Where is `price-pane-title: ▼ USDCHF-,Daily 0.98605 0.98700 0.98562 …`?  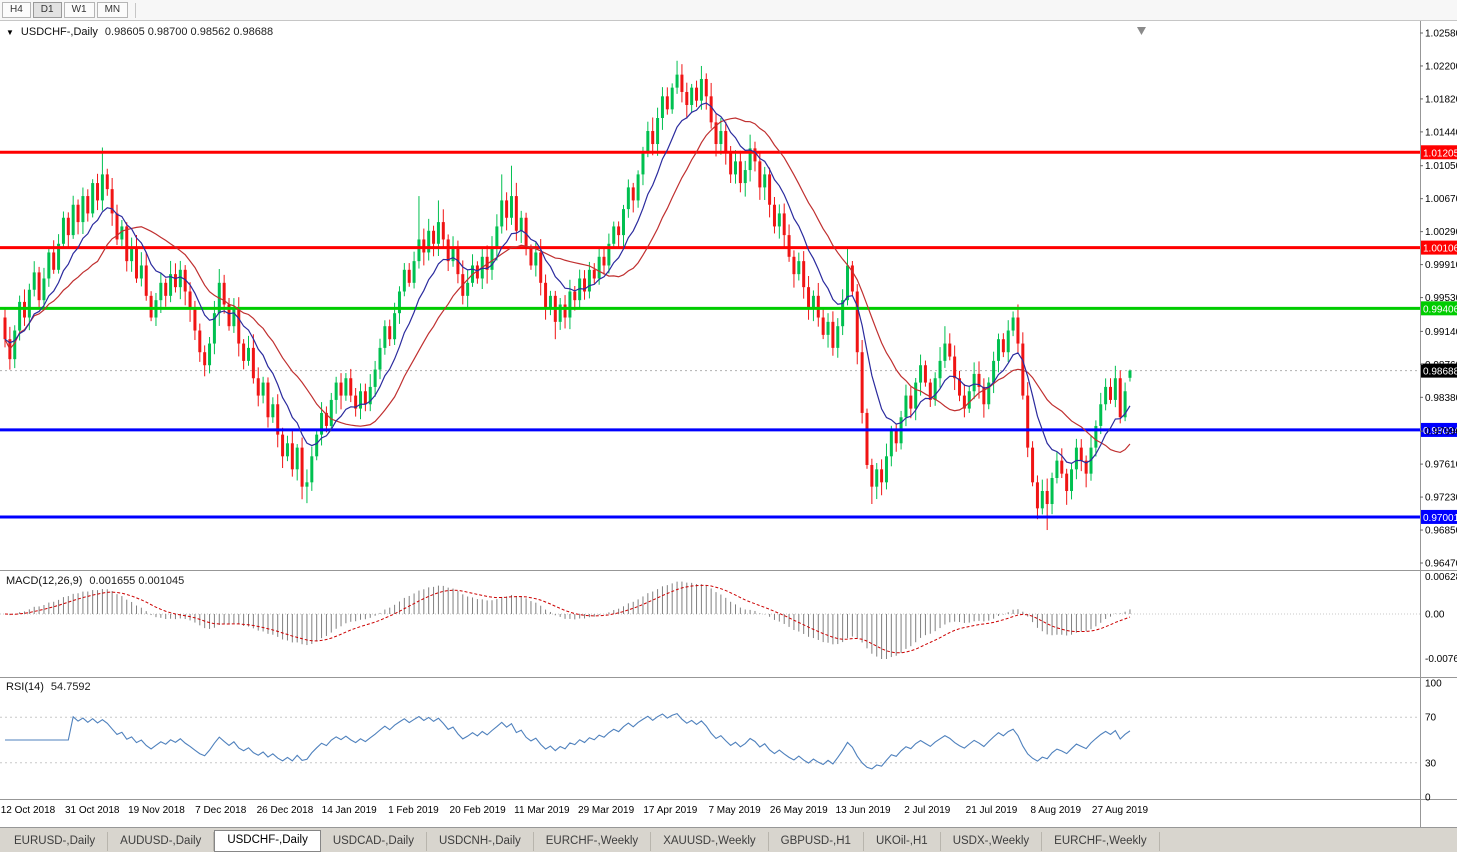
price-pane-title: ▼ USDCHF-,Daily 0.98605 0.98700 0.98562 … is located at coordinates (139, 32).